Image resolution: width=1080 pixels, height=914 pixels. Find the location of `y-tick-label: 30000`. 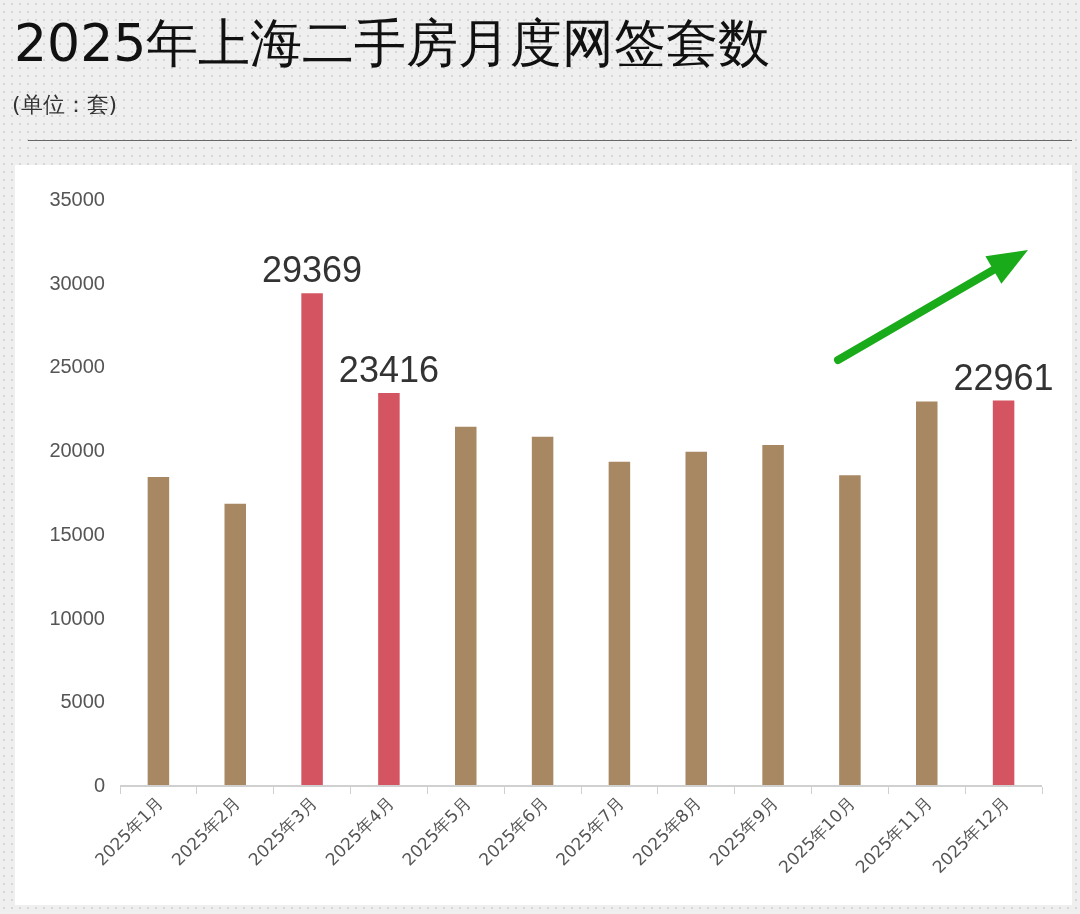

y-tick-label: 30000 is located at coordinates (77, 282).